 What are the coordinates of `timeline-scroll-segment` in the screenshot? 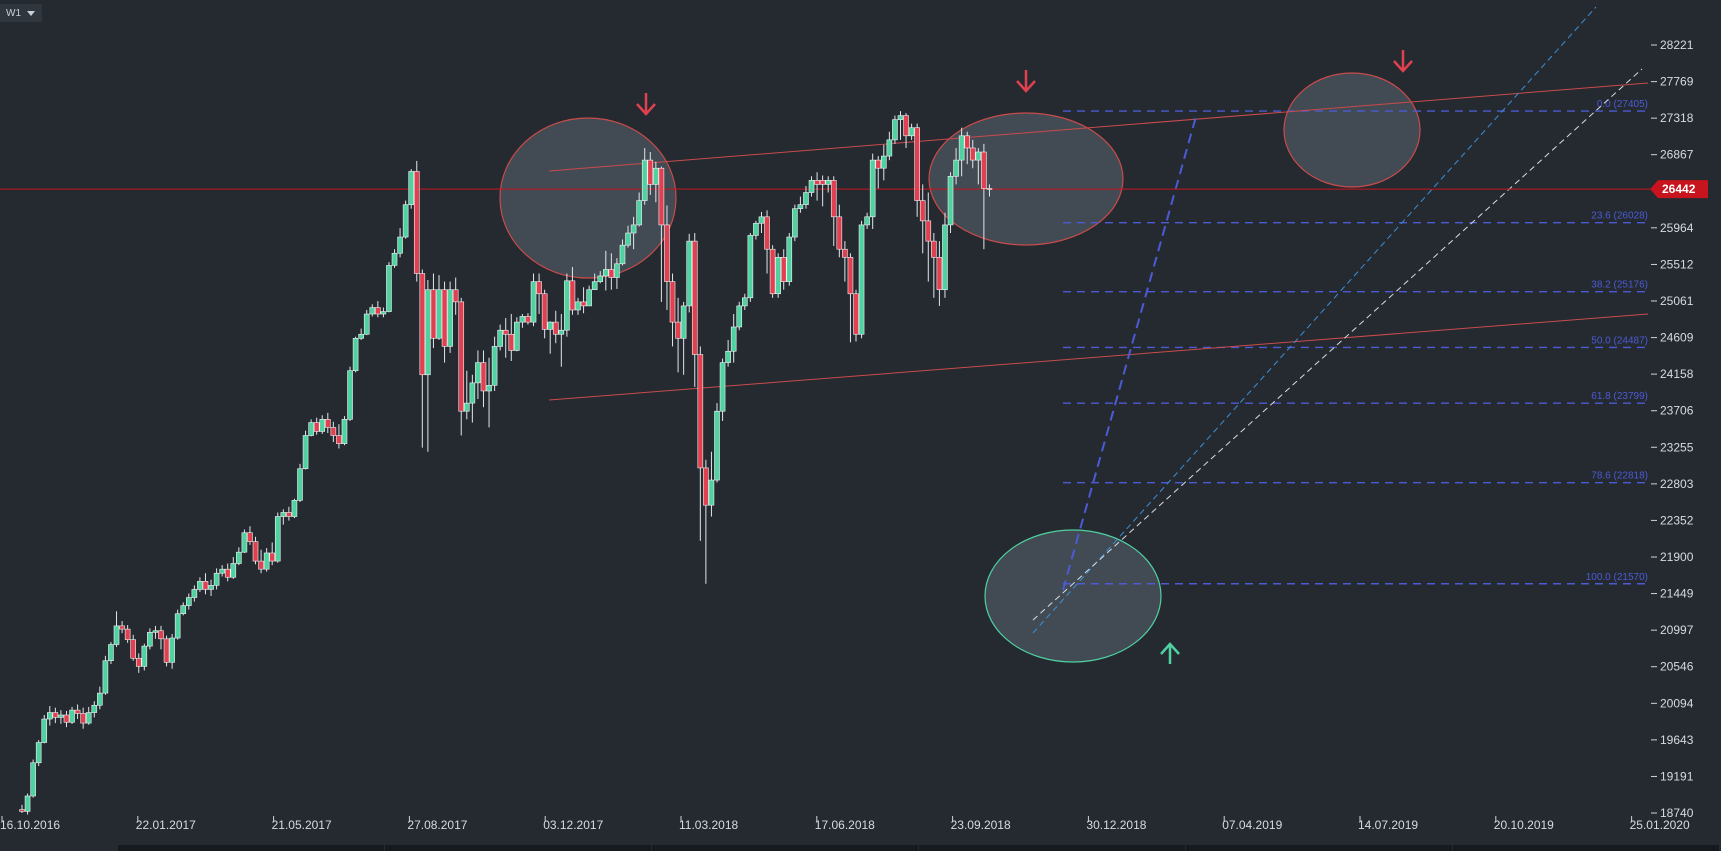 It's located at (251, 848).